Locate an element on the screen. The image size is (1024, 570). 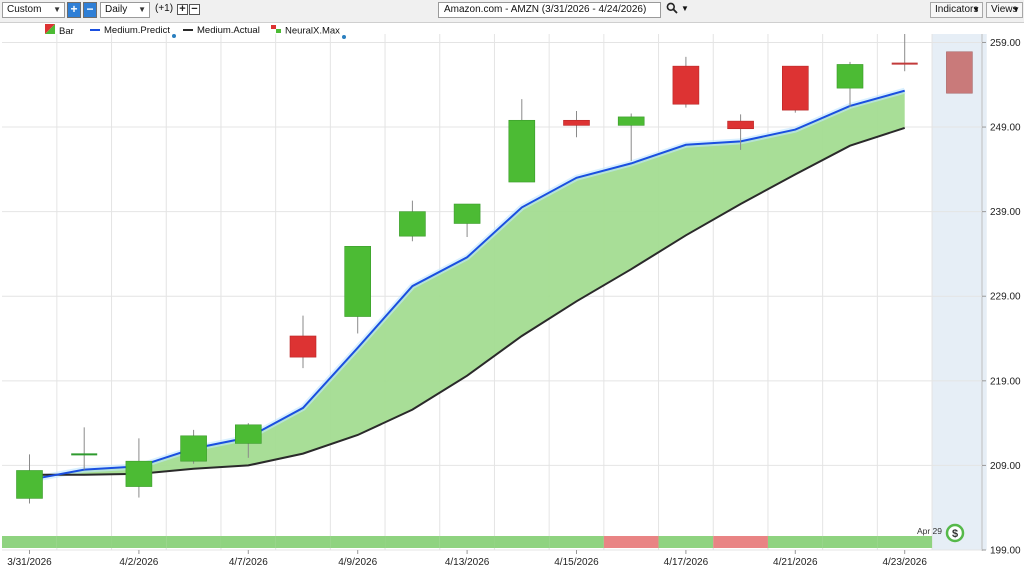
x-tick-label: 4/7/2026 is located at coordinates (248, 562).